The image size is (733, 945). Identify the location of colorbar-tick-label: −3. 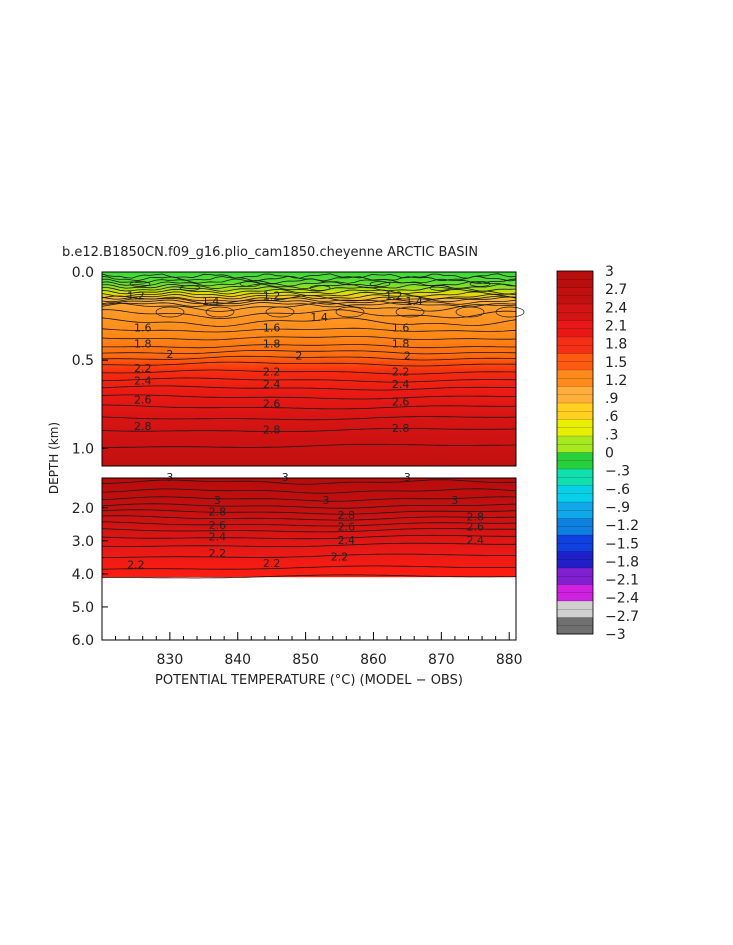
(615, 635).